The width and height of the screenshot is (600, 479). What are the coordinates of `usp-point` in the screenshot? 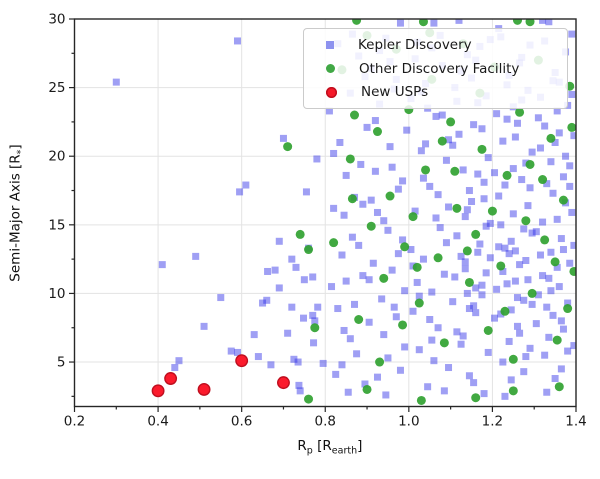 It's located at (283, 383).